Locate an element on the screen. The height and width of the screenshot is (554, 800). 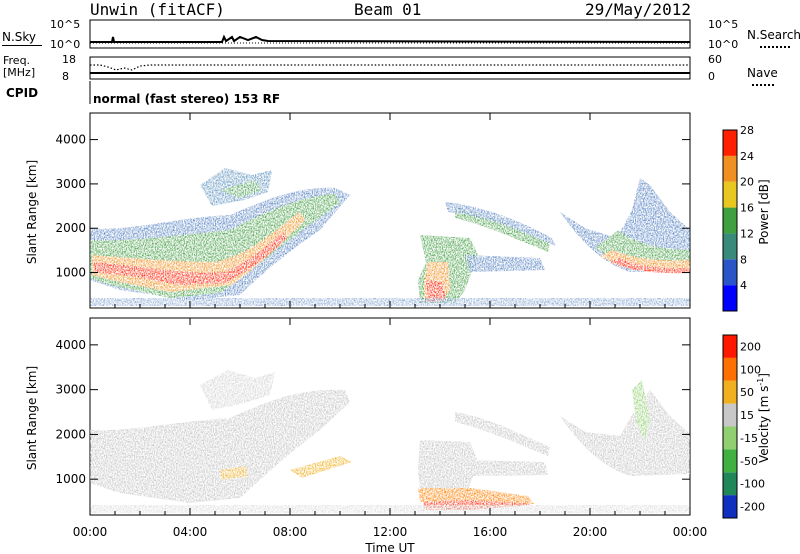
nsky-label: N.Sky is located at coordinates (19, 37).